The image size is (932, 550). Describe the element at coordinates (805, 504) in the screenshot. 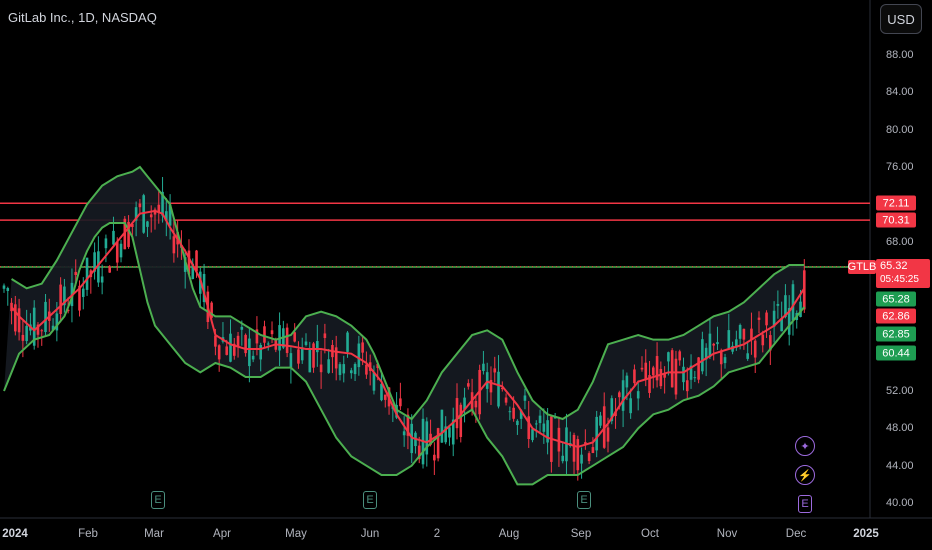

I see `earnings-marker-upcoming: E` at that location.